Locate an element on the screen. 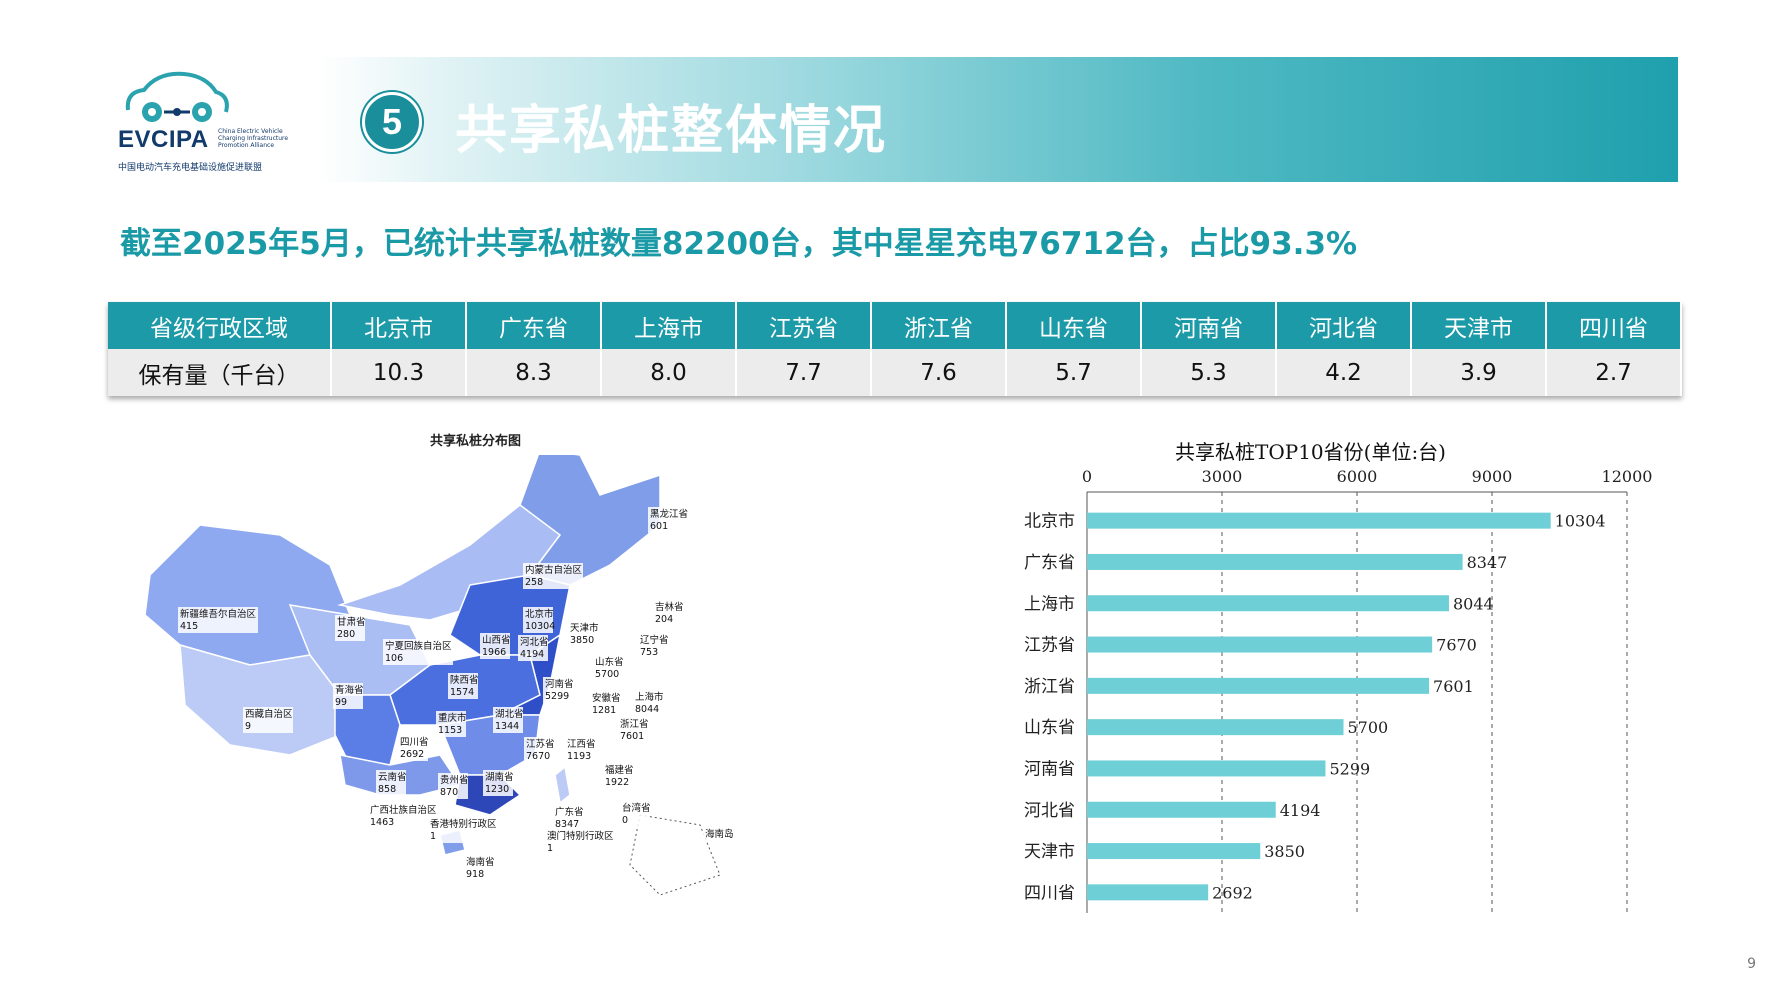 This screenshot has width=1778, height=1000. table-header-cell: 天津市 is located at coordinates (1479, 325).